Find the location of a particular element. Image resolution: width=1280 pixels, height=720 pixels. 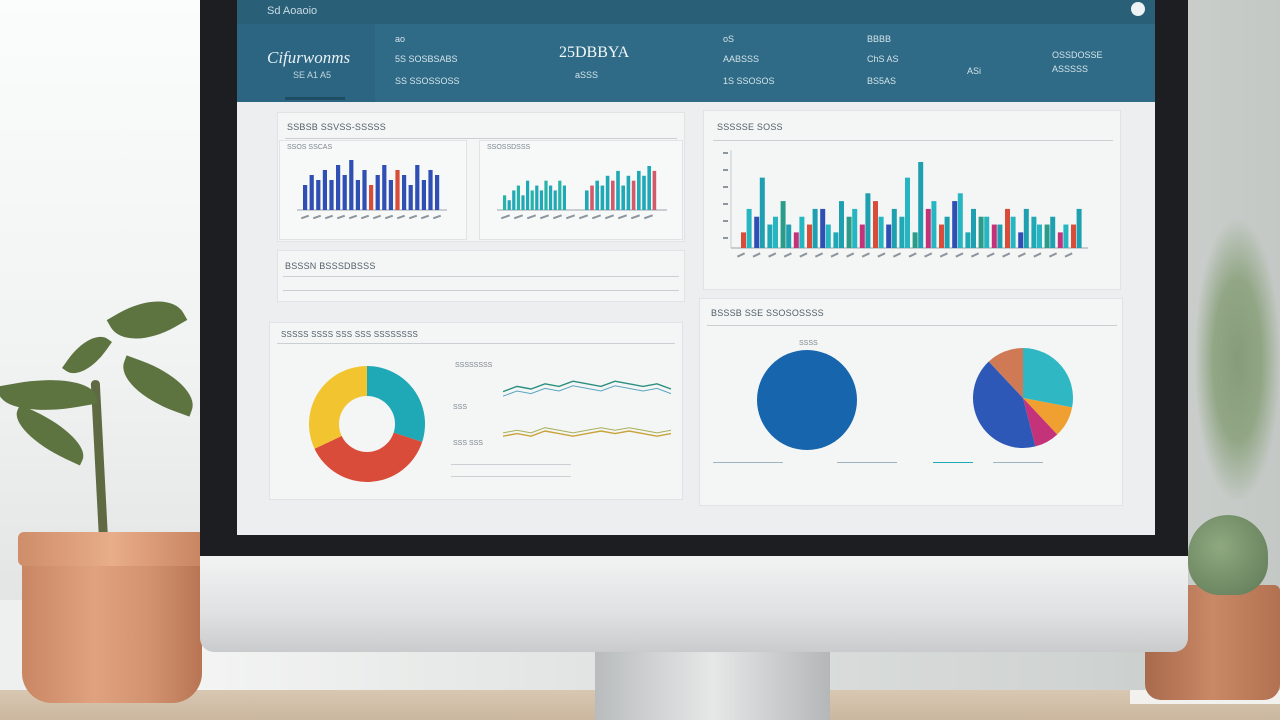

stat-sub: aSSS is located at coordinates (587, 75).